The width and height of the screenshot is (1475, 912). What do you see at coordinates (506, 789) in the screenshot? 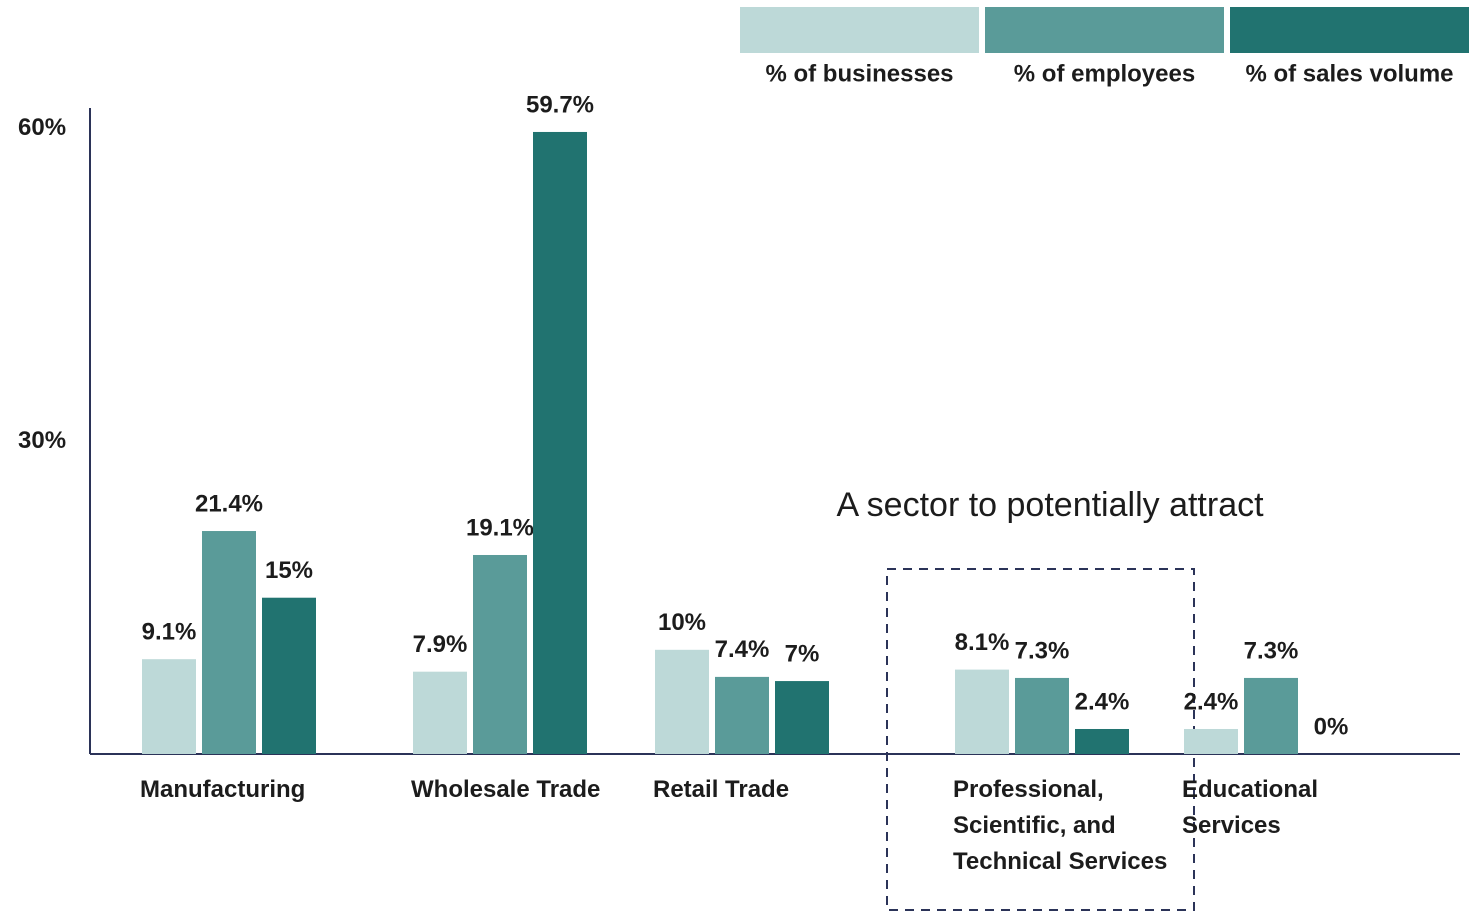
I see `x-tick-label: Wholesale Trade` at bounding box center [506, 789].